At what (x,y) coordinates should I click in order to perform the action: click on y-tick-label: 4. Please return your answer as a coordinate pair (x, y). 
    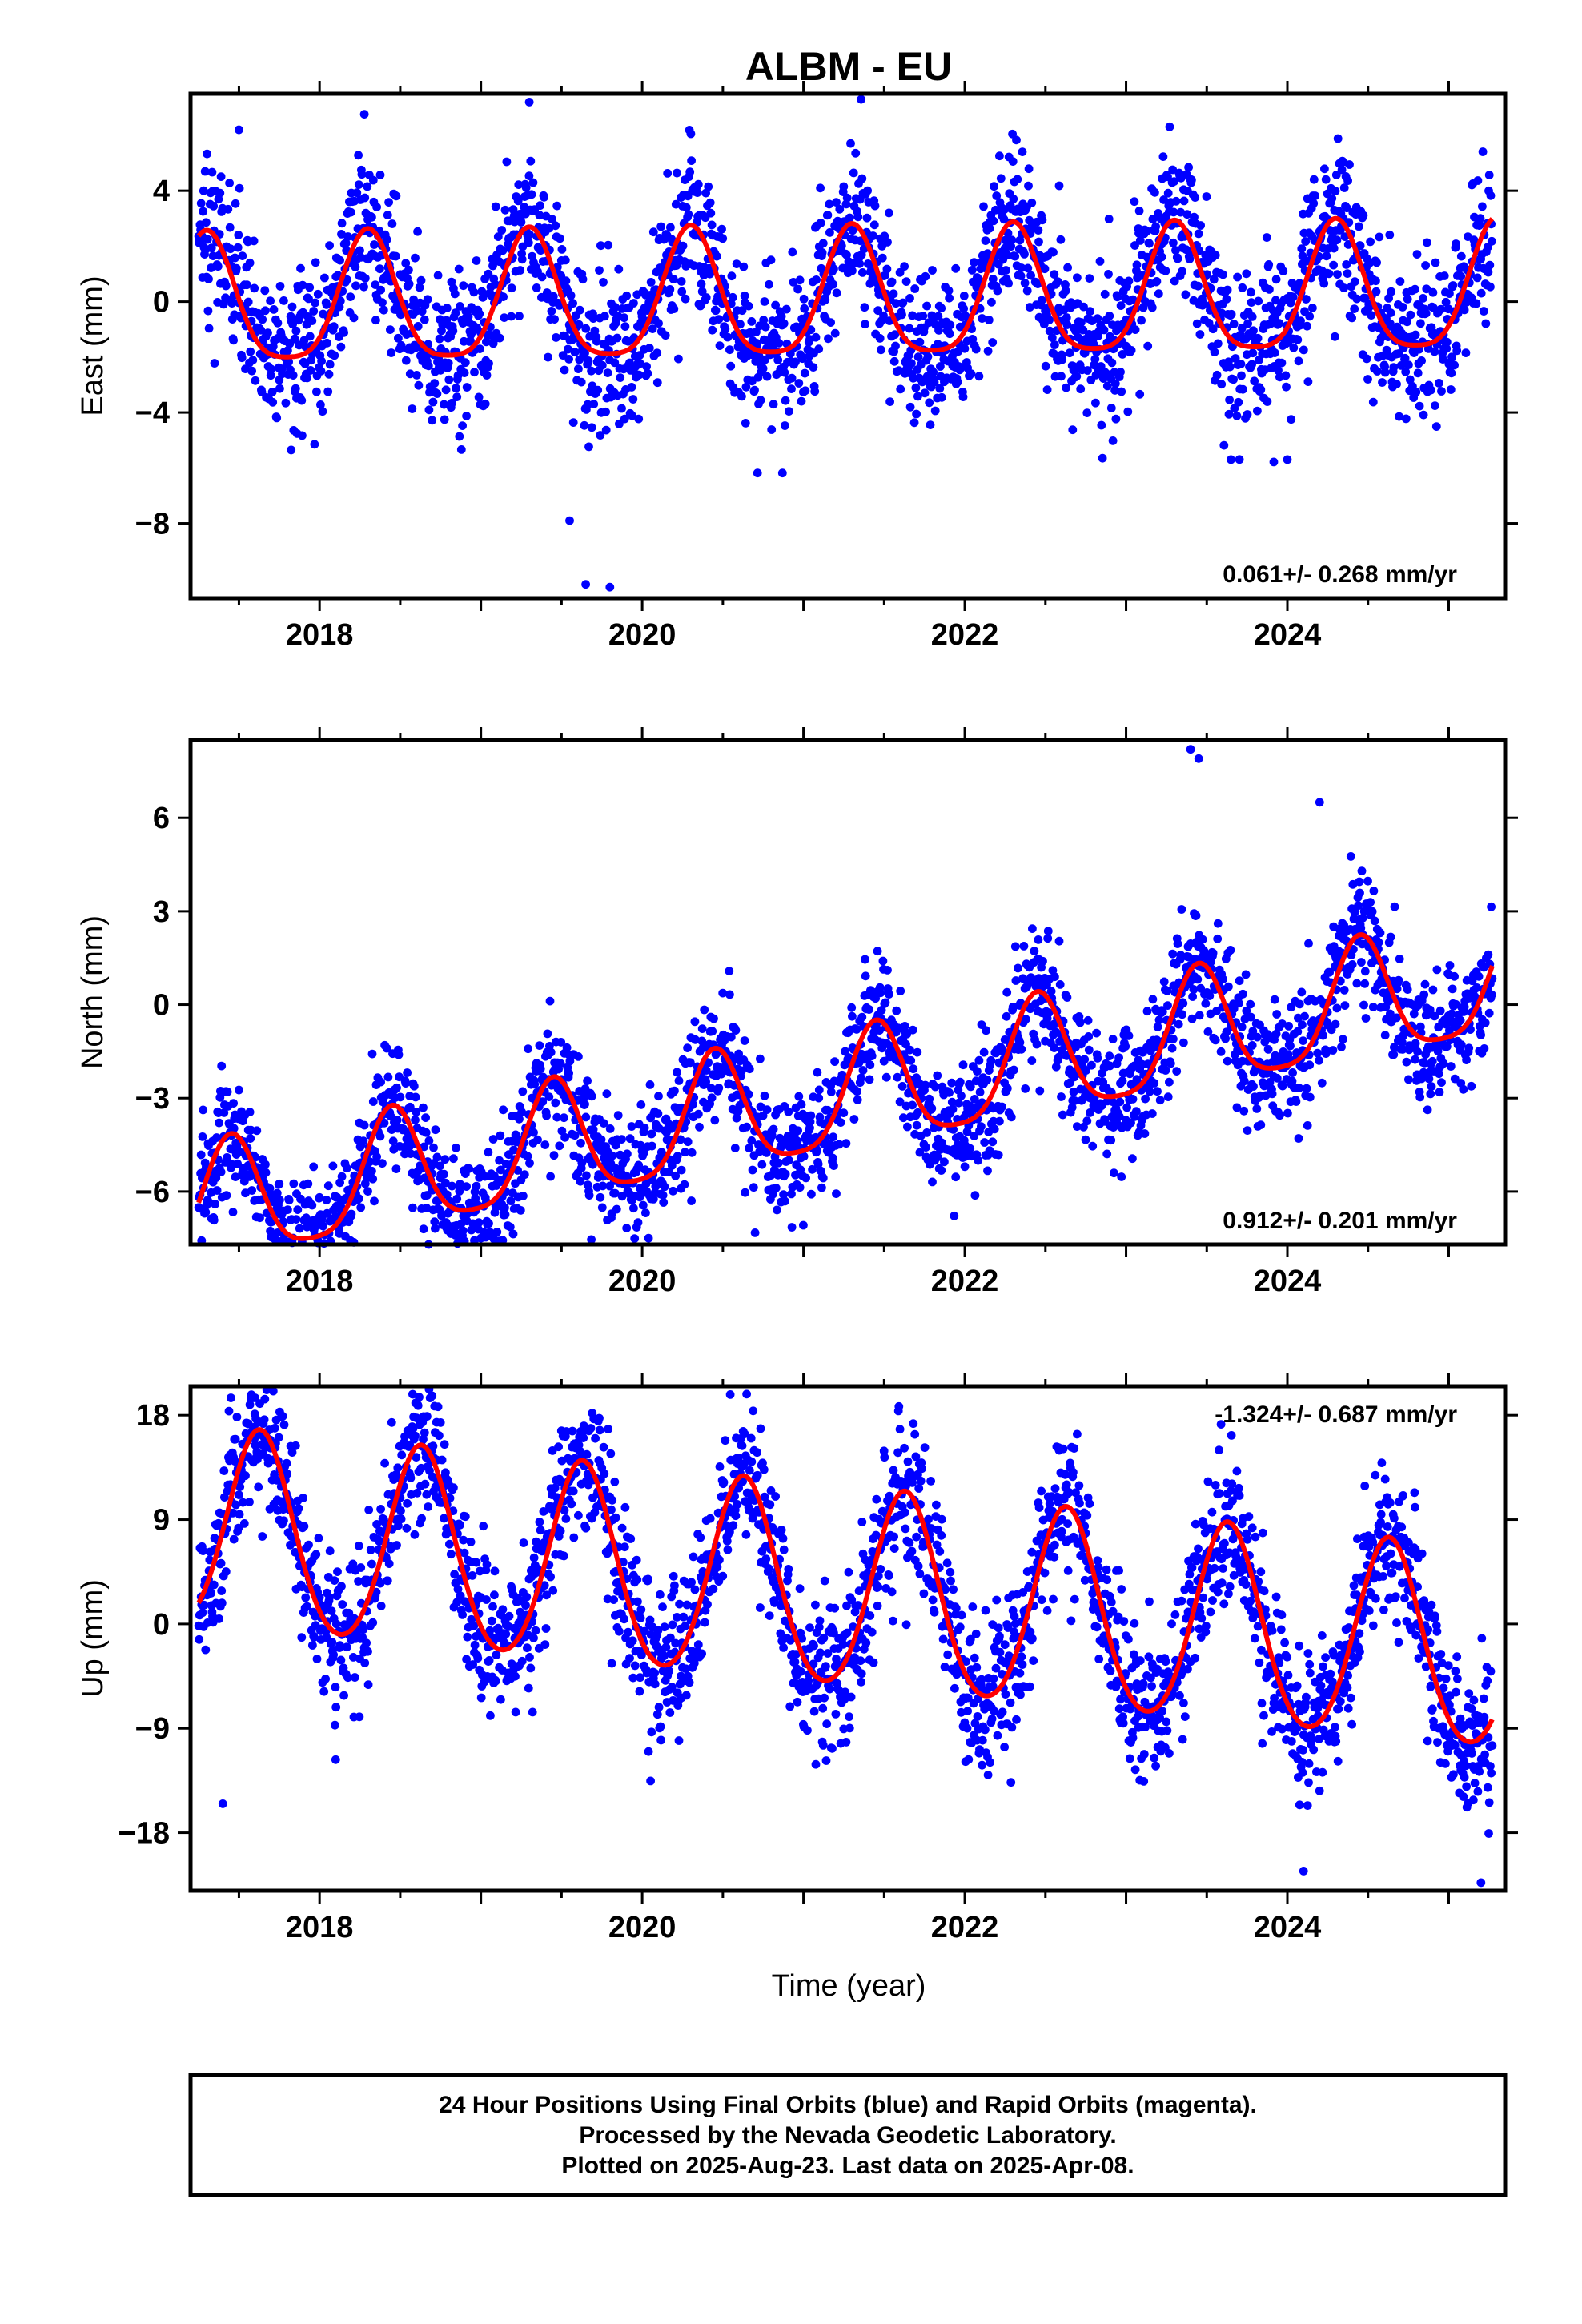
    Looking at the image, I should click on (161, 191).